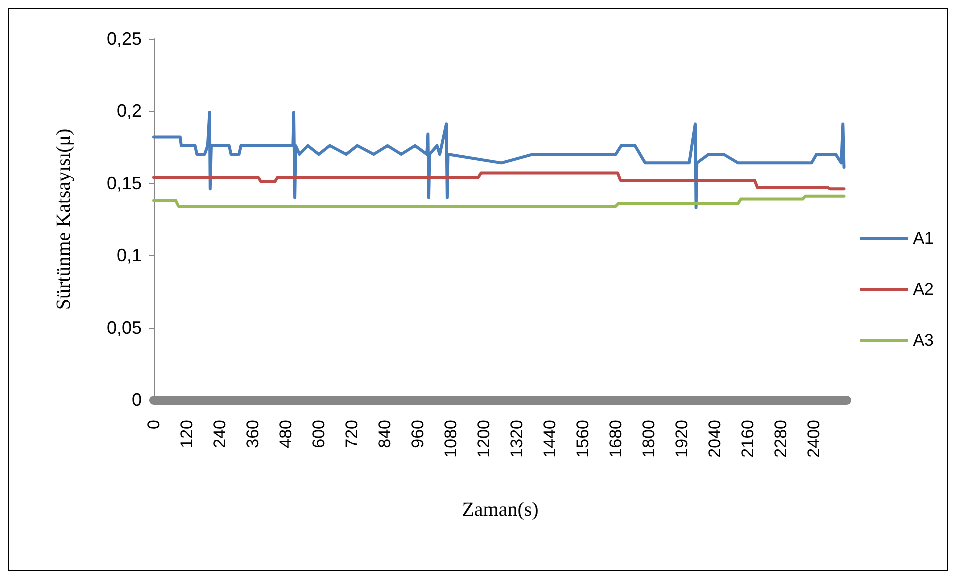 This screenshot has height=581, width=958. I want to click on y-tick-label: 0,05, so click(124, 328).